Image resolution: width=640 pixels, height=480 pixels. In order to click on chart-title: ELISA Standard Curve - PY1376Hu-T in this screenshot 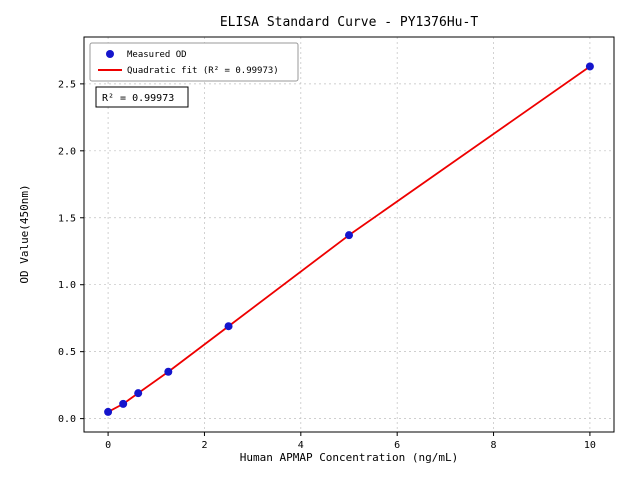, I will do `click(349, 22)`.